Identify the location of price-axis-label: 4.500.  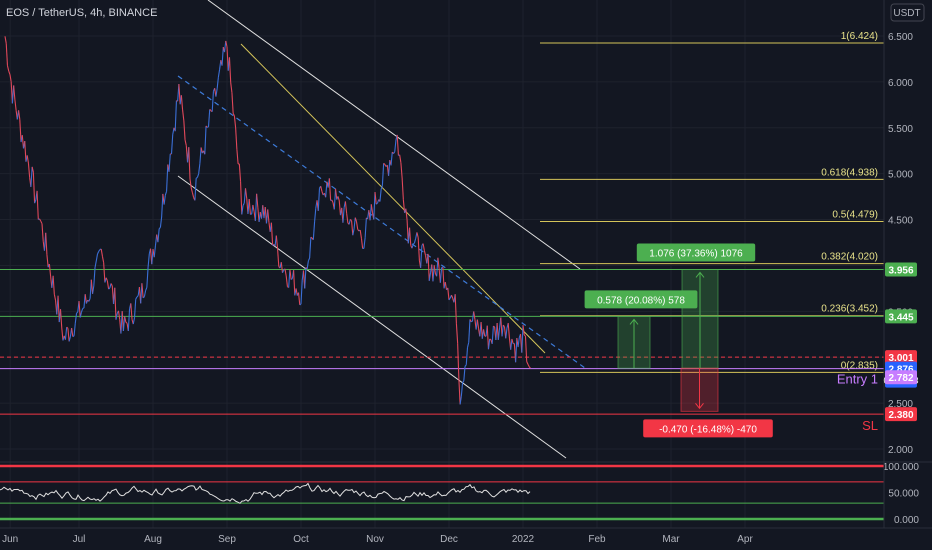
(900, 221).